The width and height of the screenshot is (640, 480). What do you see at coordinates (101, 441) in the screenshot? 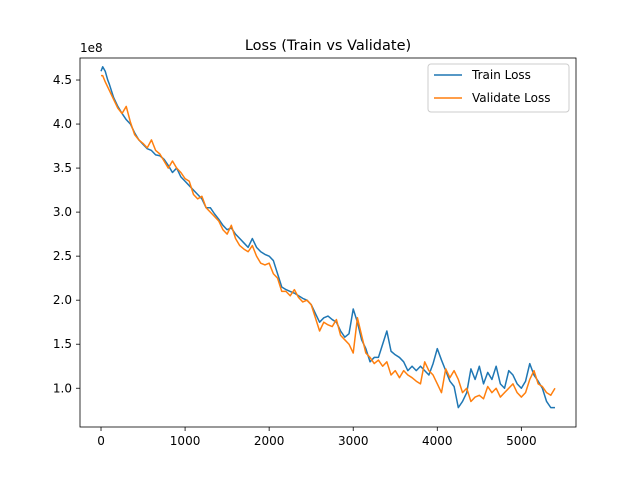
I see `x-tick-label: 0` at bounding box center [101, 441].